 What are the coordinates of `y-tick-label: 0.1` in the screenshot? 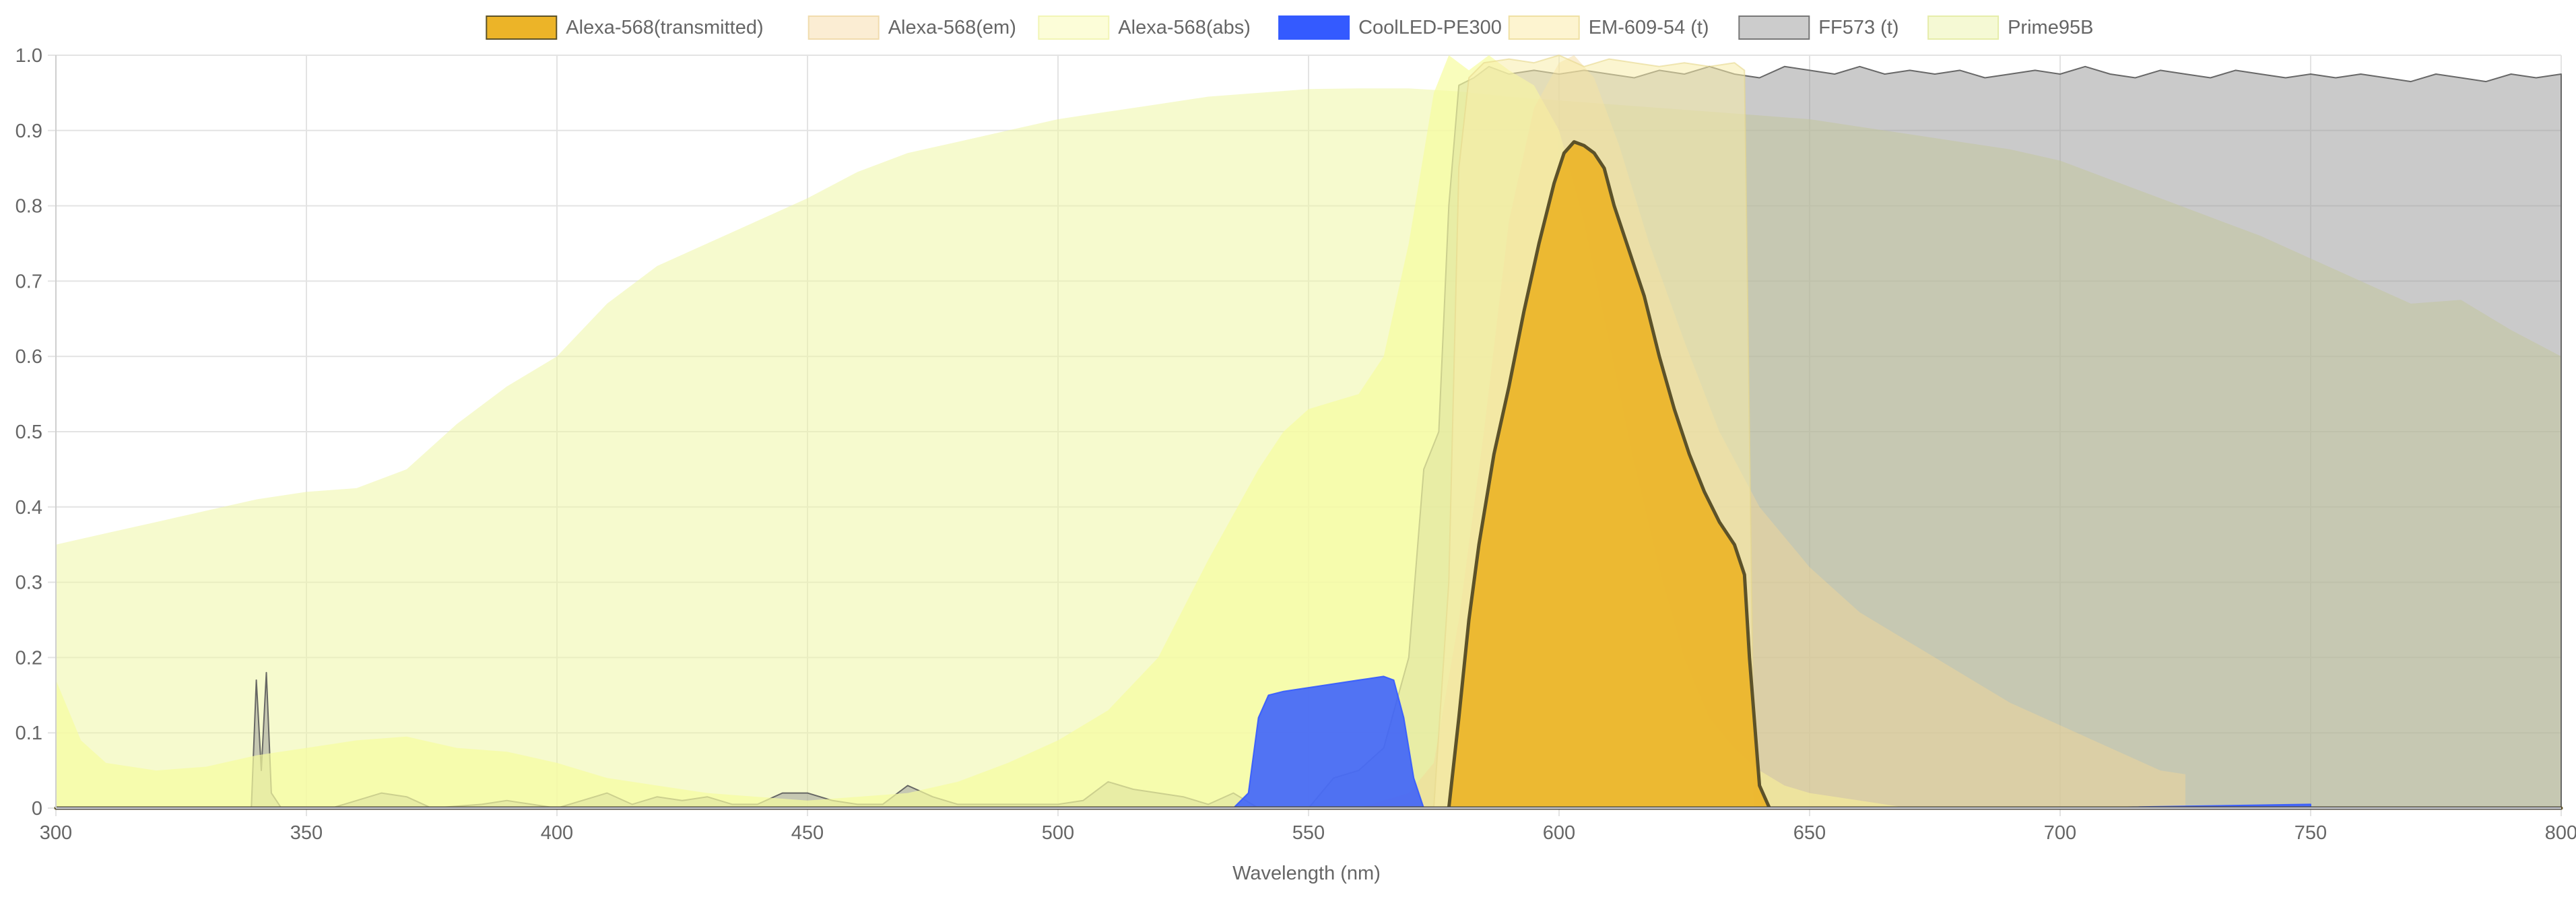 It's located at (28, 733).